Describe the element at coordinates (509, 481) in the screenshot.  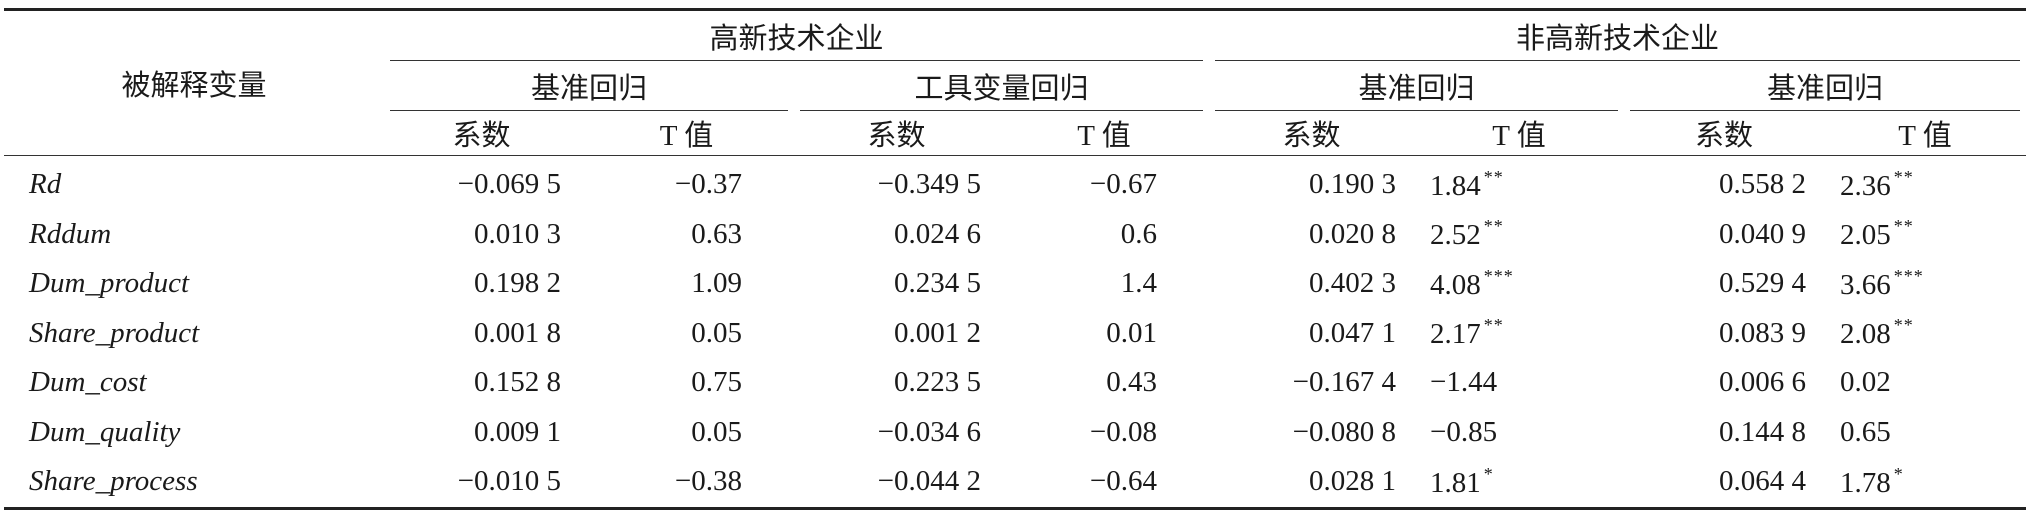
I see `coef-cell-value: −0.010 5` at that location.